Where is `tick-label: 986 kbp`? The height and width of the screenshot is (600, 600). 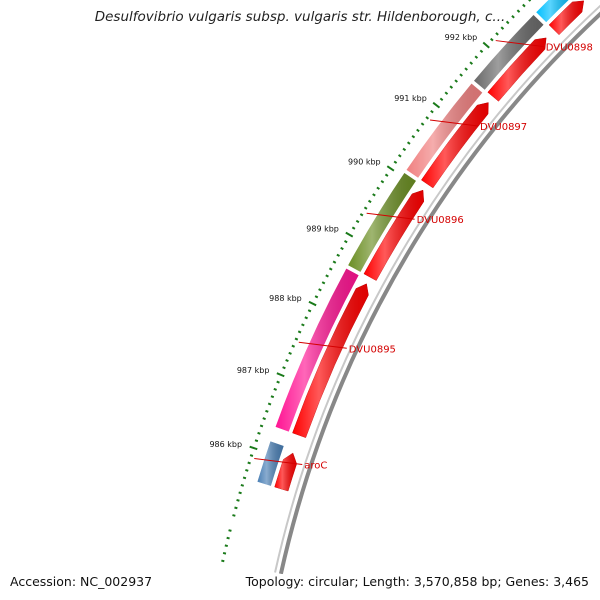
tick-label: 986 kbp is located at coordinates (225, 444).